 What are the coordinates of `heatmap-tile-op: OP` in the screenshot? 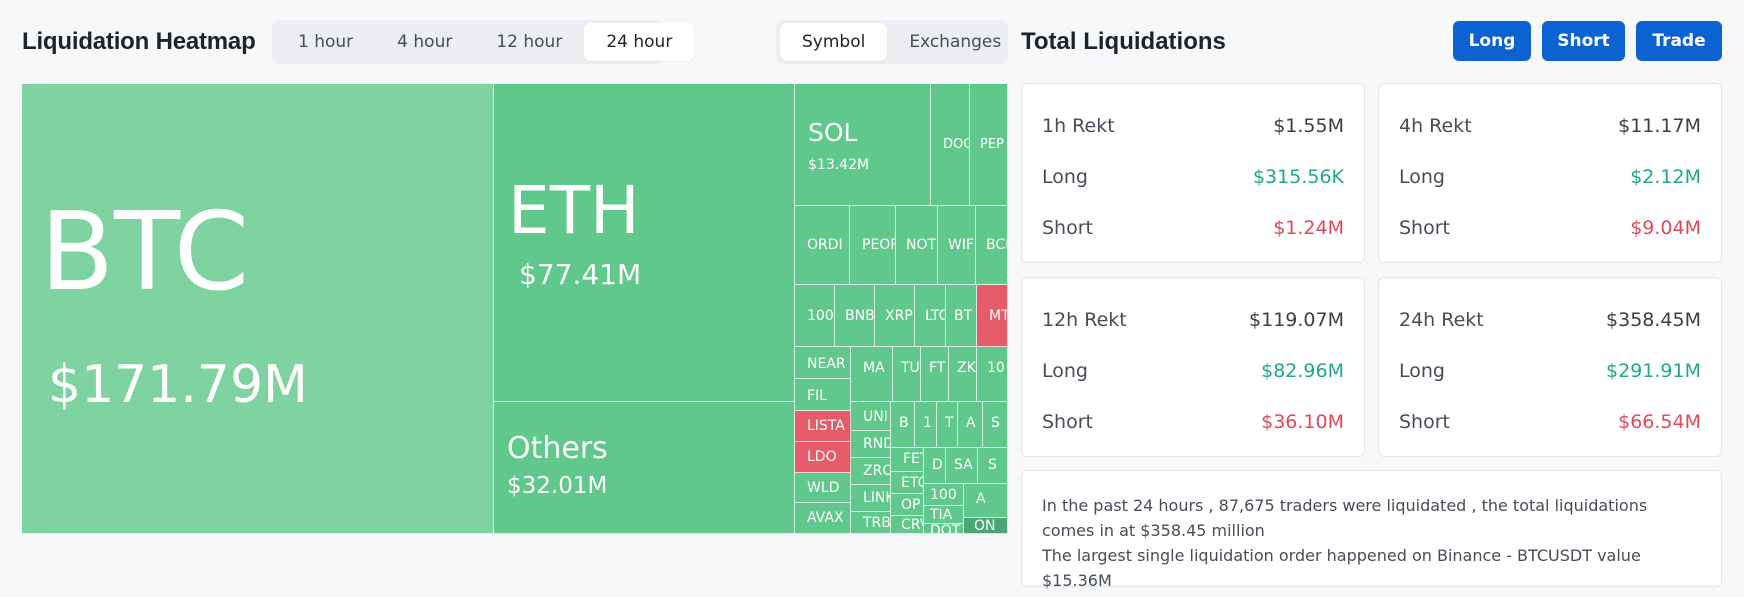 It's located at (907, 505).